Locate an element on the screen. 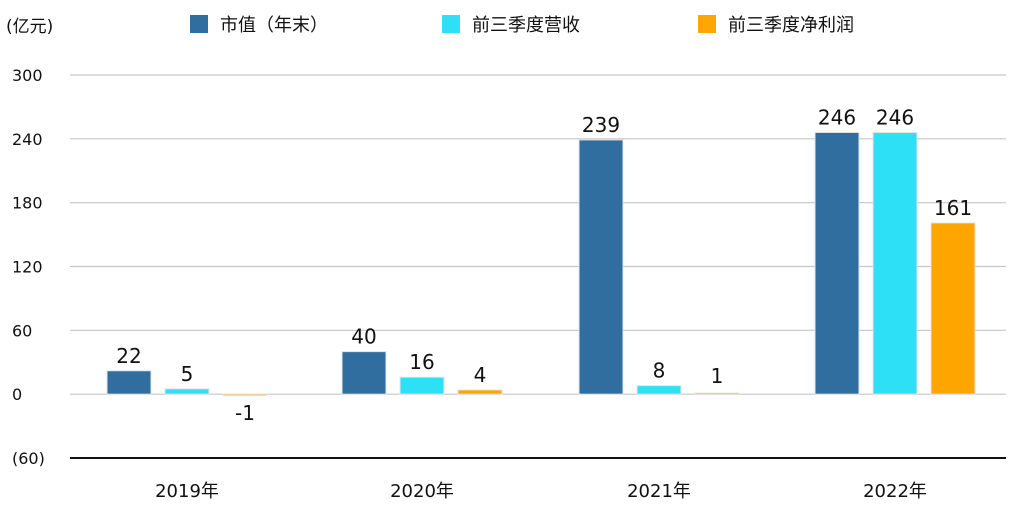  y-tick-label: 120 is located at coordinates (27, 267).